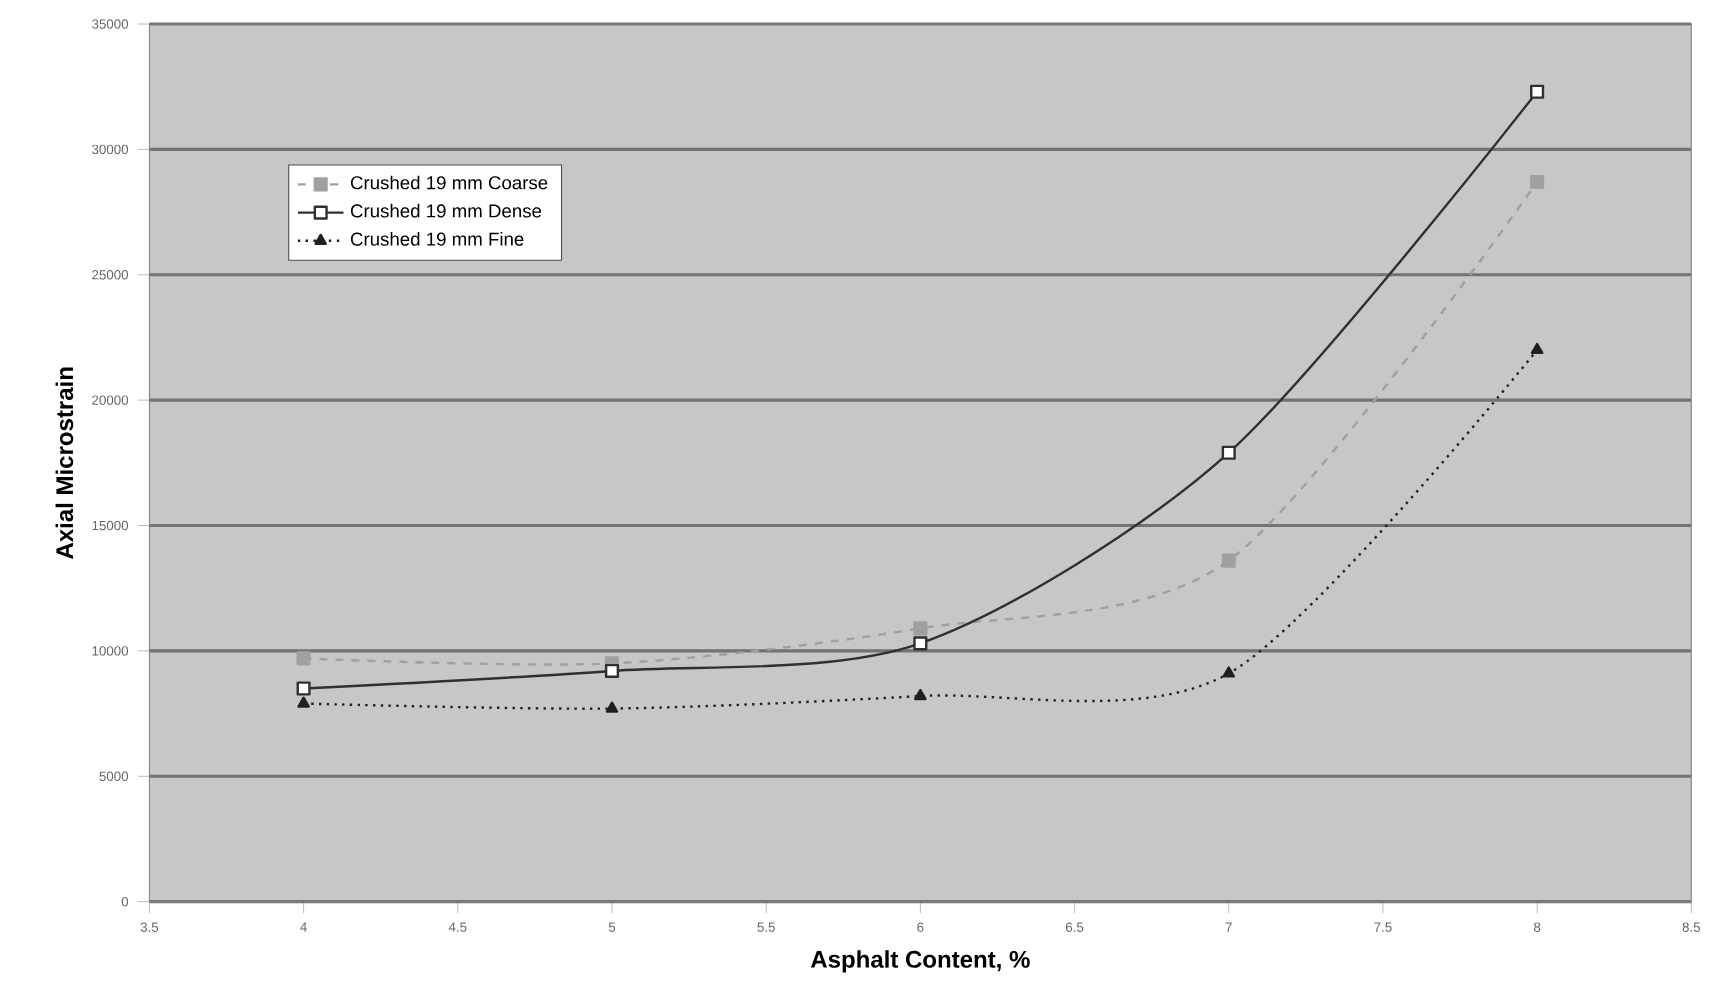 The image size is (1734, 1006). Describe the element at coordinates (449, 182) in the screenshot. I see `legend-label: Crushed 19 mm Coarse` at that location.